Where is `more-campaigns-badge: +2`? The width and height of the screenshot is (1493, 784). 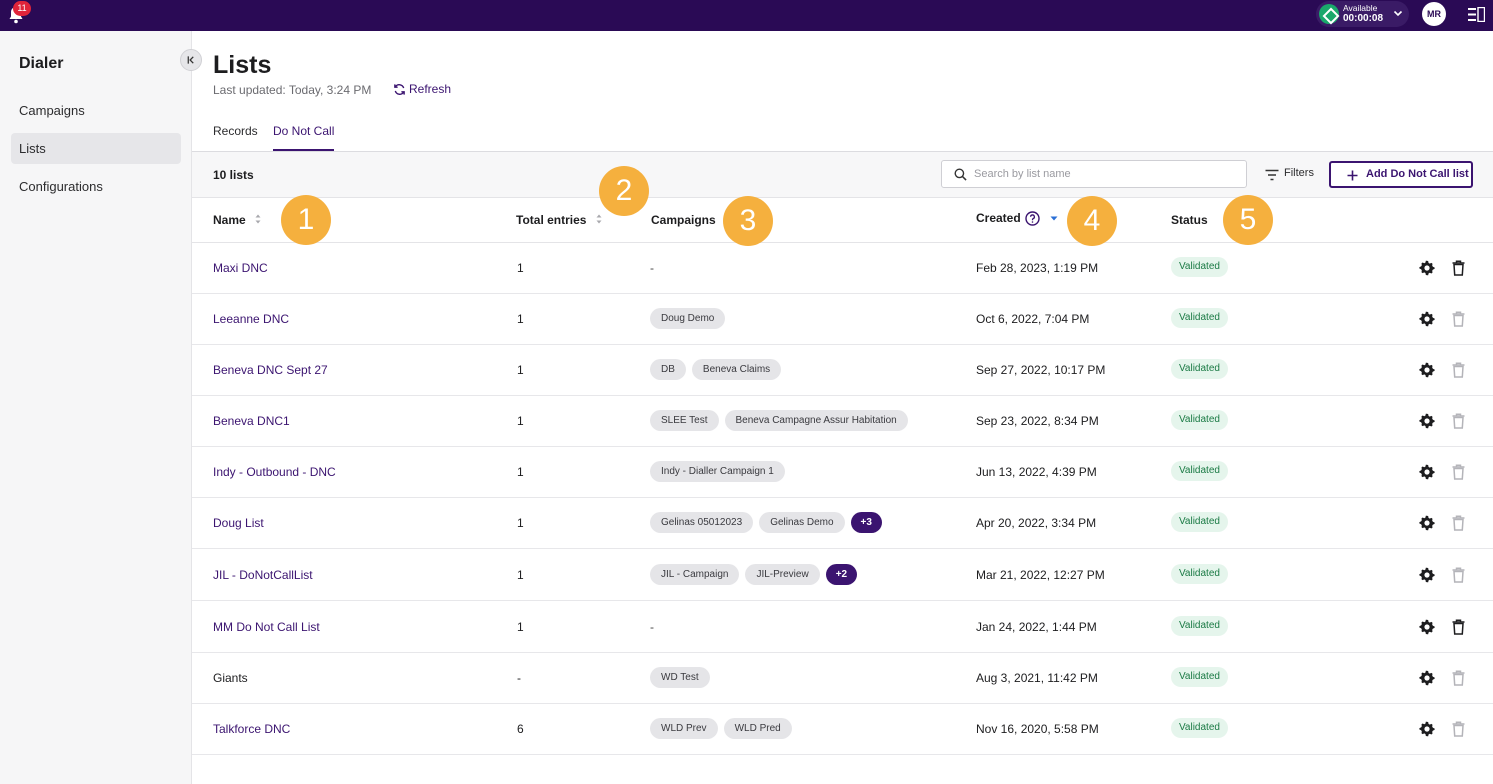
more-campaigns-badge: +2 is located at coordinates (841, 574).